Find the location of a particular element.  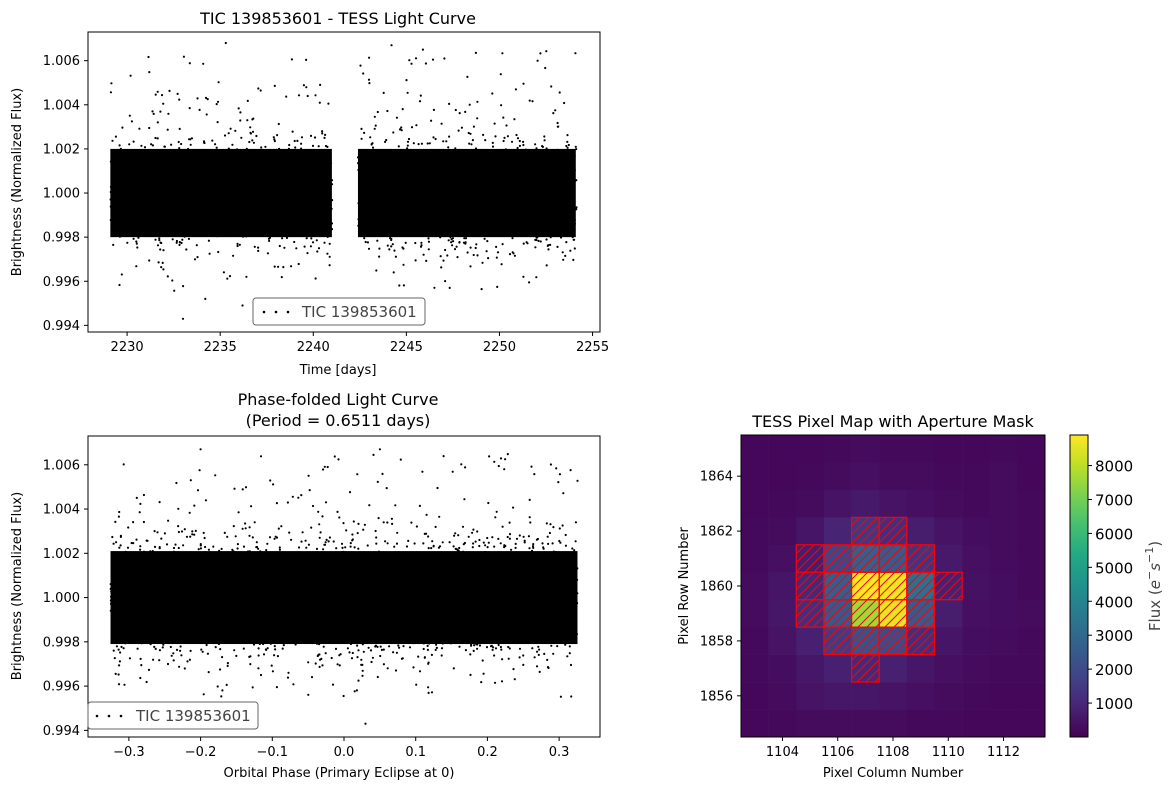

phase-folded-legend-label: TIC 139853601 is located at coordinates (193, 716).